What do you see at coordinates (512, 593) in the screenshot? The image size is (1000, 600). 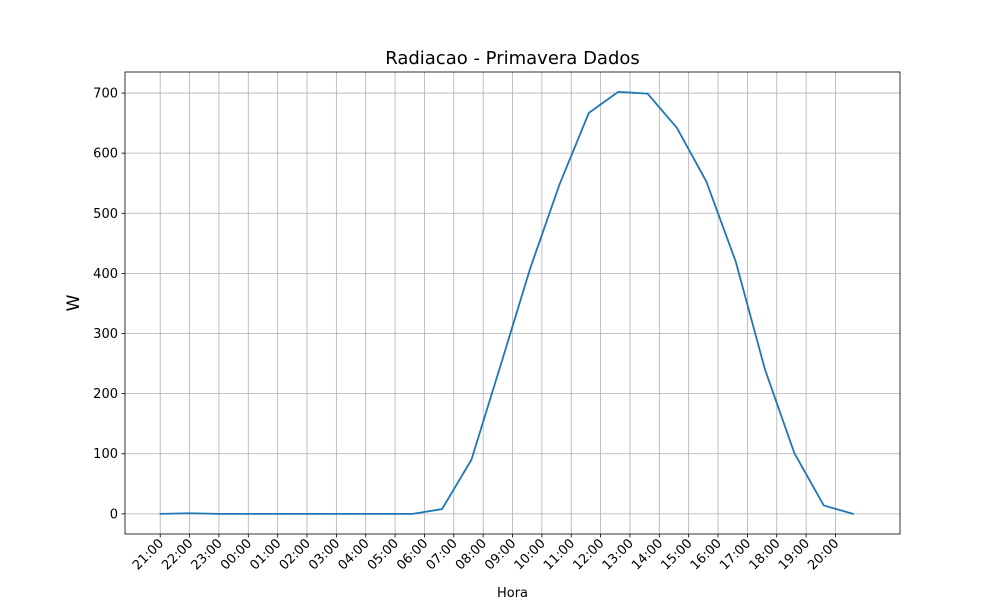 I see `x-axis-label: Hora` at bounding box center [512, 593].